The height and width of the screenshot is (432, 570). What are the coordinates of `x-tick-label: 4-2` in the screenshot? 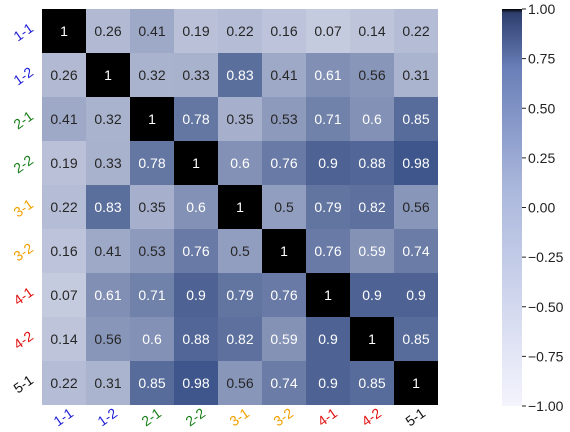 It's located at (371, 416).